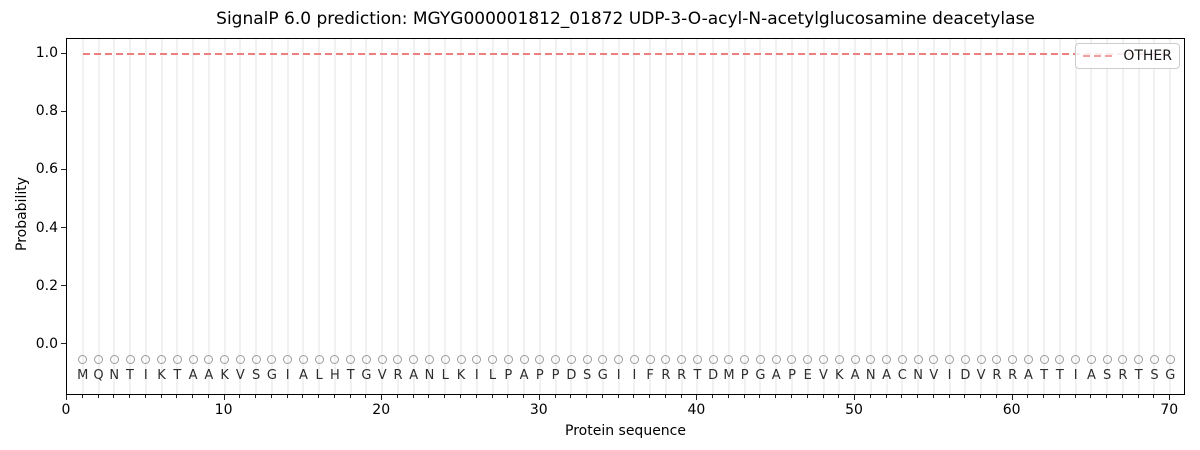 The width and height of the screenshot is (1200, 450). What do you see at coordinates (870, 376) in the screenshot?
I see `residue-letter: N` at bounding box center [870, 376].